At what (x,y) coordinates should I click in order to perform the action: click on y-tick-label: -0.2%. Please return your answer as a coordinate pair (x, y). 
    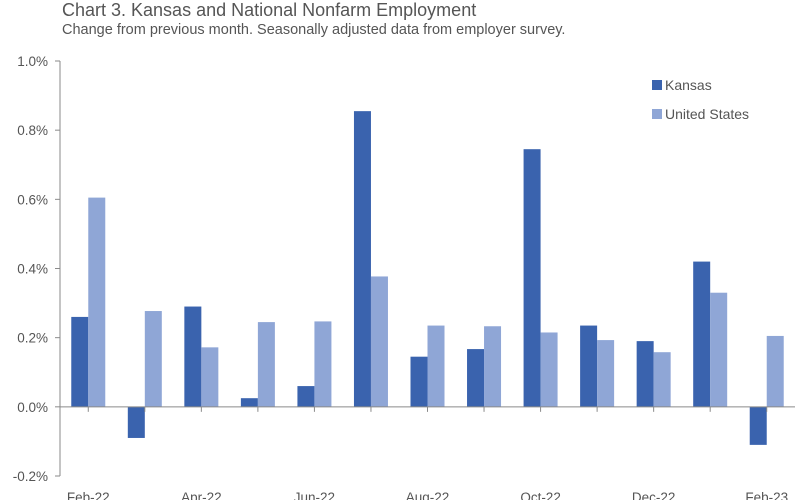
    Looking at the image, I should click on (30, 476).